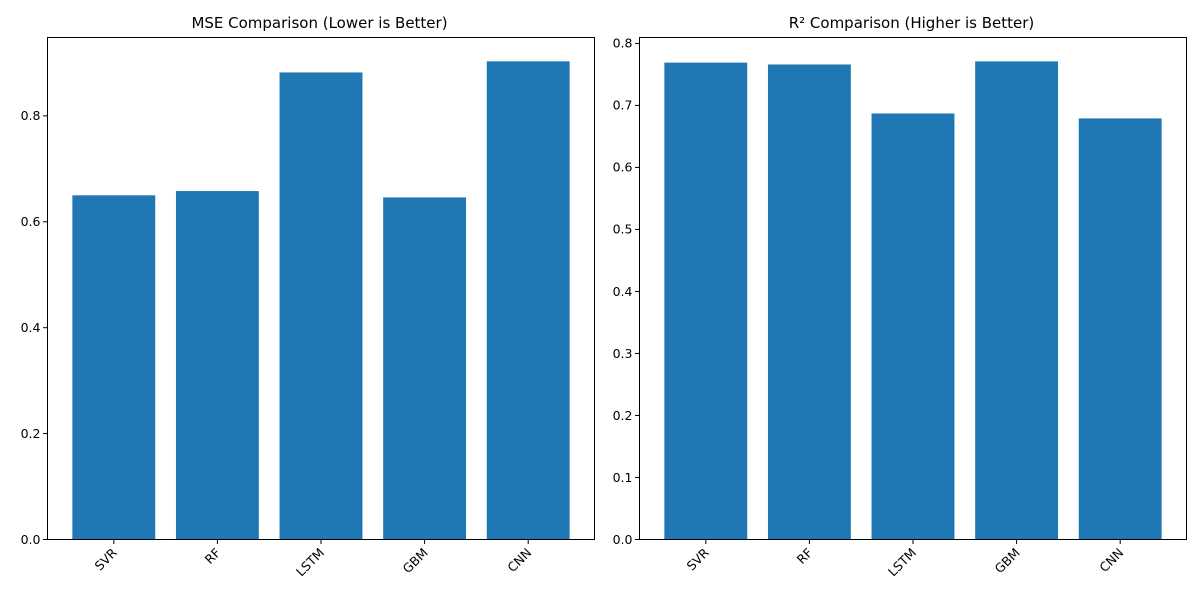 This screenshot has width=1200, height=600. Describe the element at coordinates (912, 23) in the screenshot. I see `chart-title: R² Comparison (Higher is Better)` at that location.